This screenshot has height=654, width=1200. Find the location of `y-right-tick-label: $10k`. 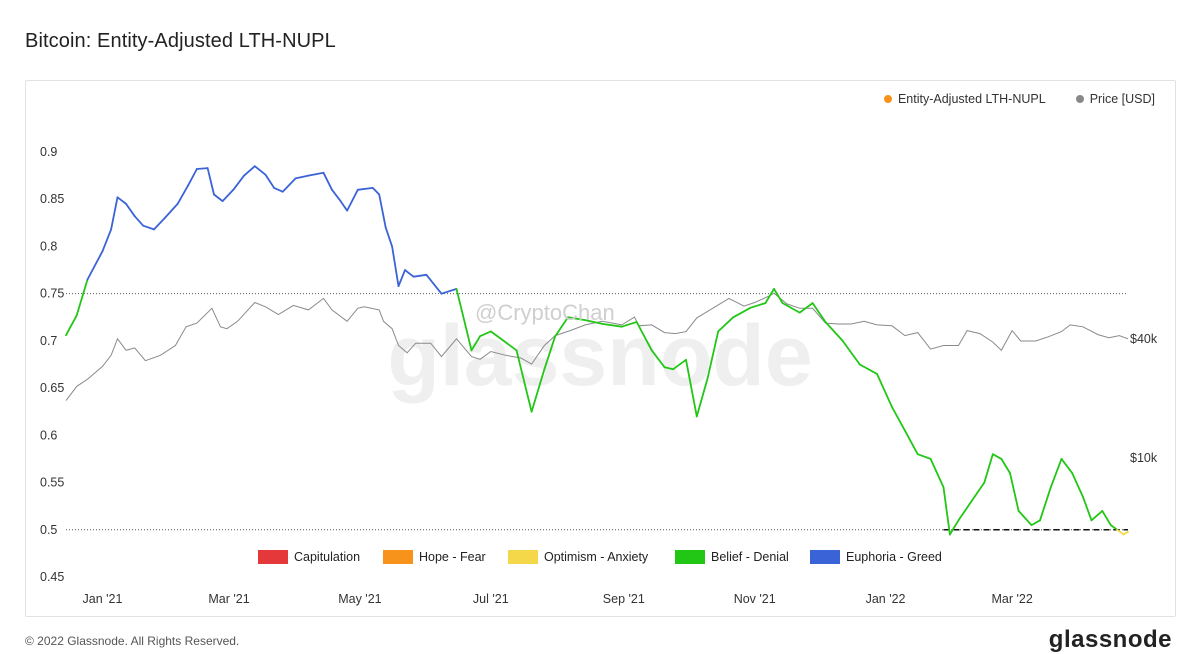

y-right-tick-label: $10k is located at coordinates (1144, 458).